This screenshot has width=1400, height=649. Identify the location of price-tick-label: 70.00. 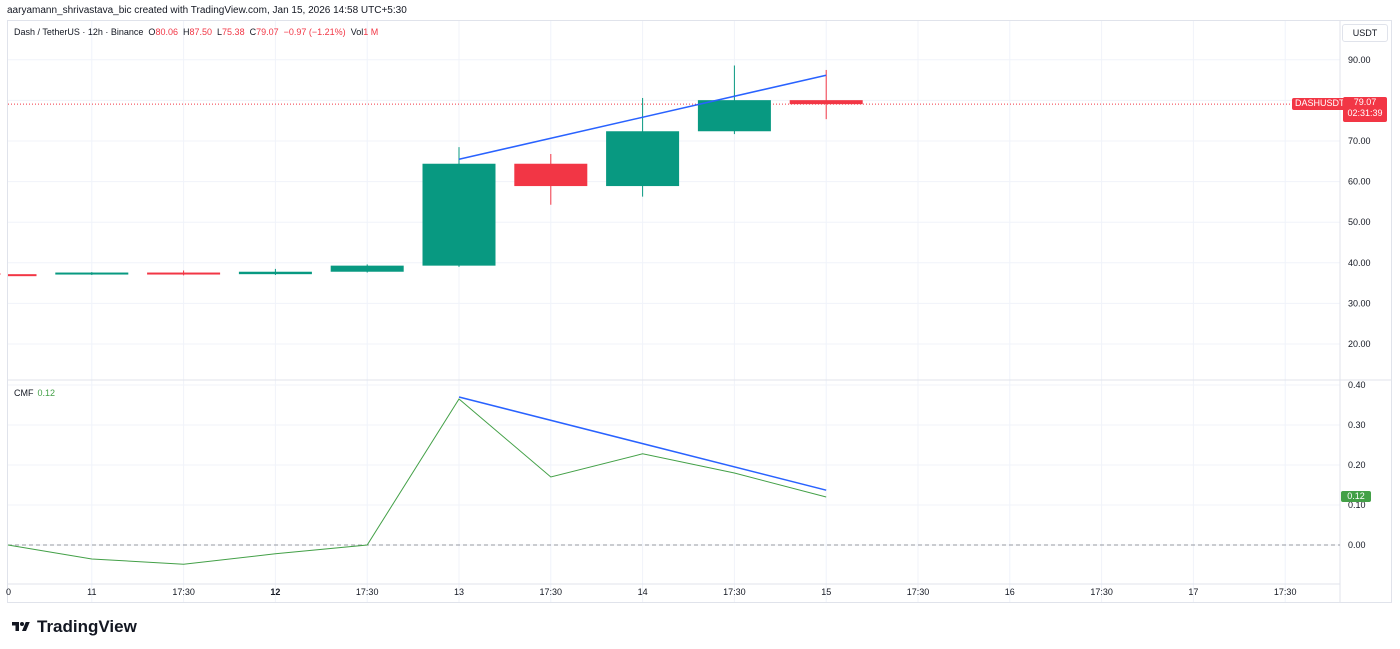
(1359, 141).